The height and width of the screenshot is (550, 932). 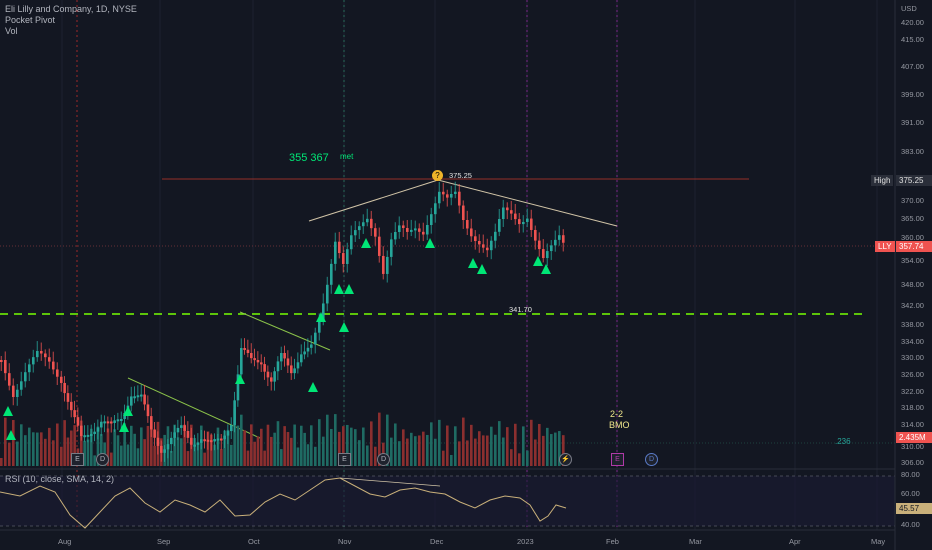 What do you see at coordinates (527, 203) in the screenshot?
I see `resistance-trendline-right` at bounding box center [527, 203].